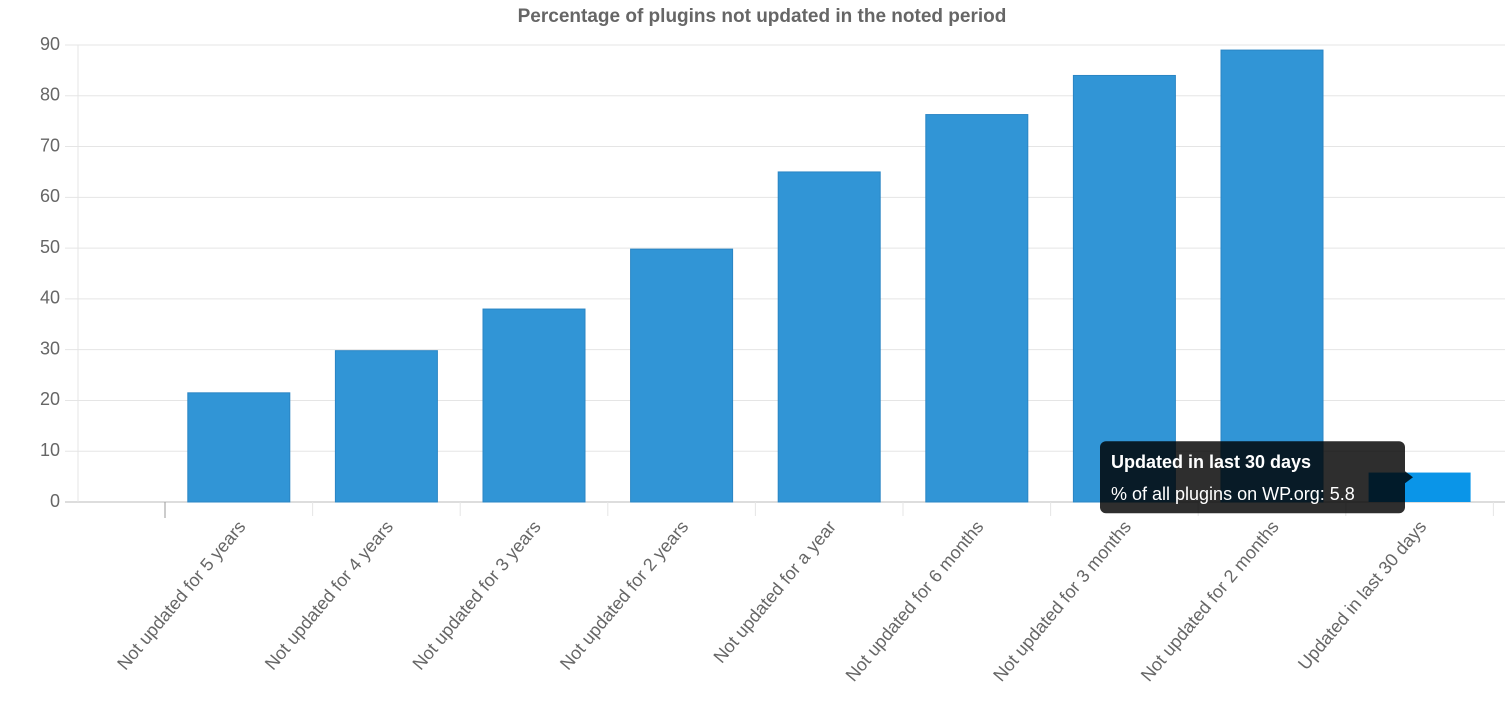  What do you see at coordinates (50, 450) in the screenshot?
I see `y-tick-label: 10` at bounding box center [50, 450].